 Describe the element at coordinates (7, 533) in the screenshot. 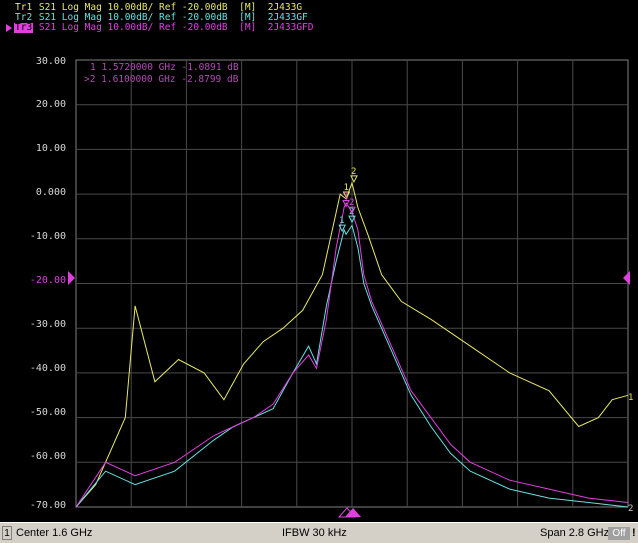

I see `channel-indicator: 1` at that location.